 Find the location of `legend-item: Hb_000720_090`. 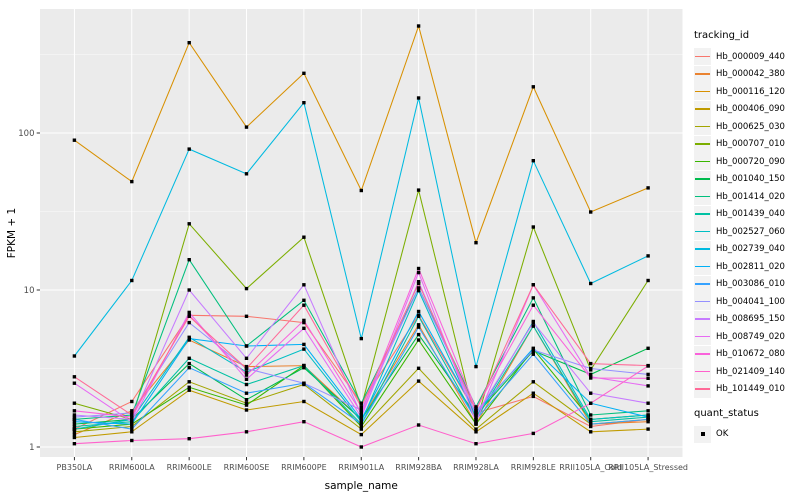

legend-item: Hb_000720_090 is located at coordinates (747, 161).